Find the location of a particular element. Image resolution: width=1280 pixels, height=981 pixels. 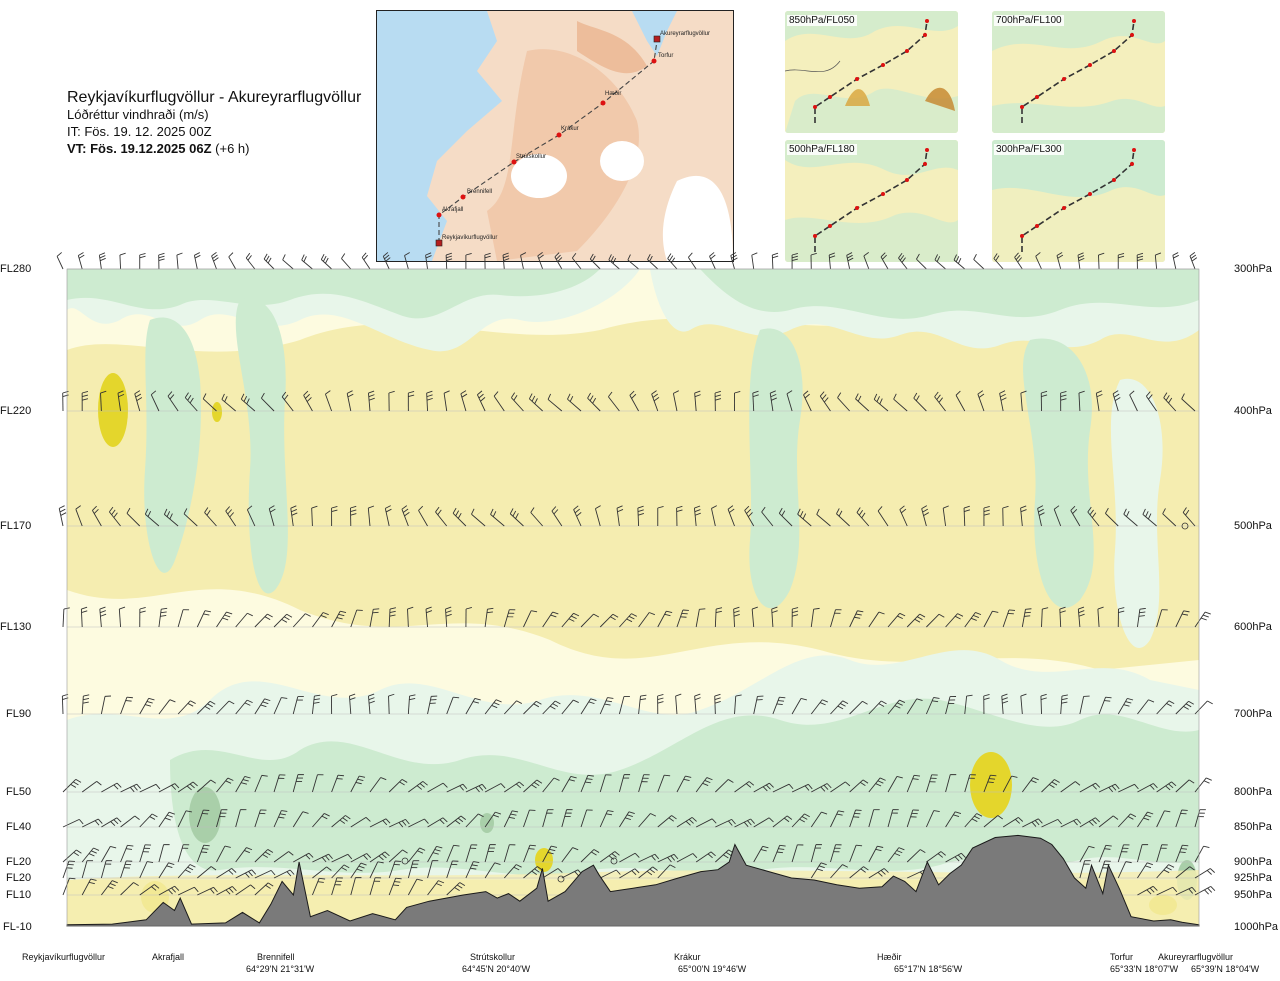

lead-time: (+6 h) is located at coordinates (232, 148).